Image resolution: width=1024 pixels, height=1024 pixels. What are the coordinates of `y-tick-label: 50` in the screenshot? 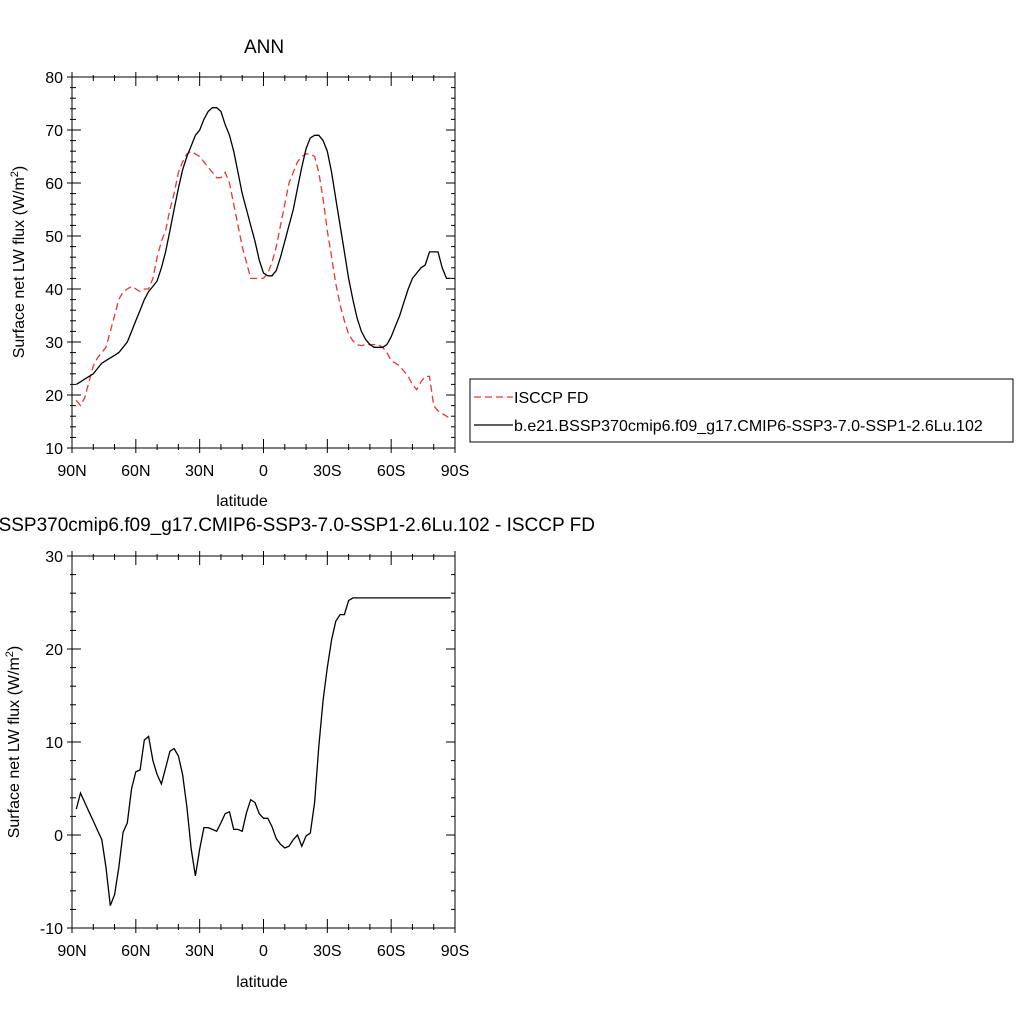 It's located at (54, 237).